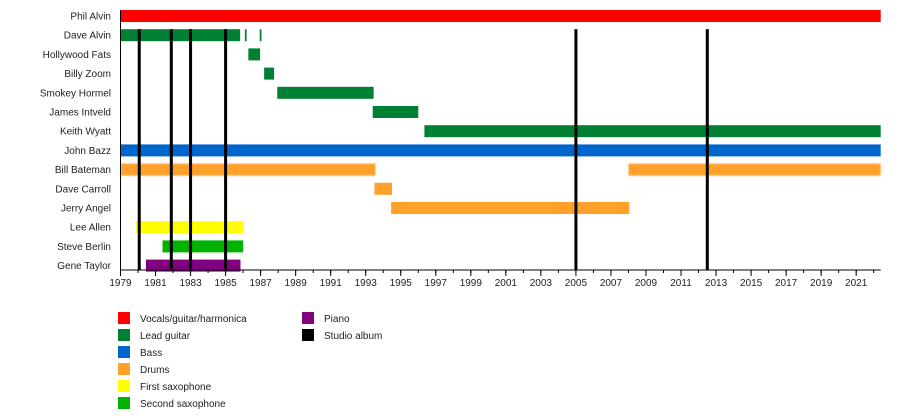 The height and width of the screenshot is (420, 900). I want to click on x-tick-label: 1997, so click(436, 283).